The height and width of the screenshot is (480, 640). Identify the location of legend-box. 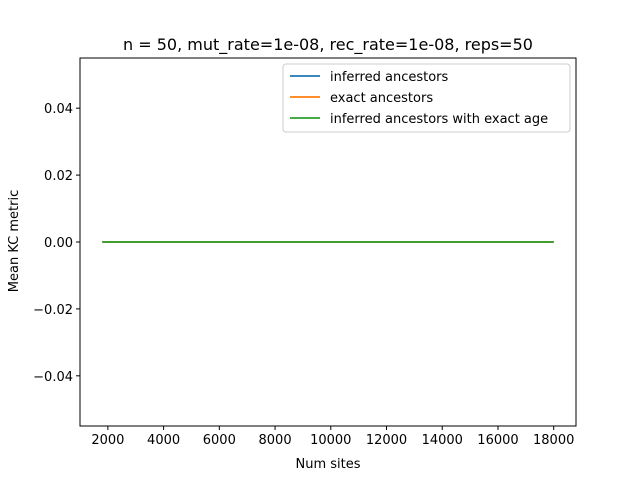
(426, 98).